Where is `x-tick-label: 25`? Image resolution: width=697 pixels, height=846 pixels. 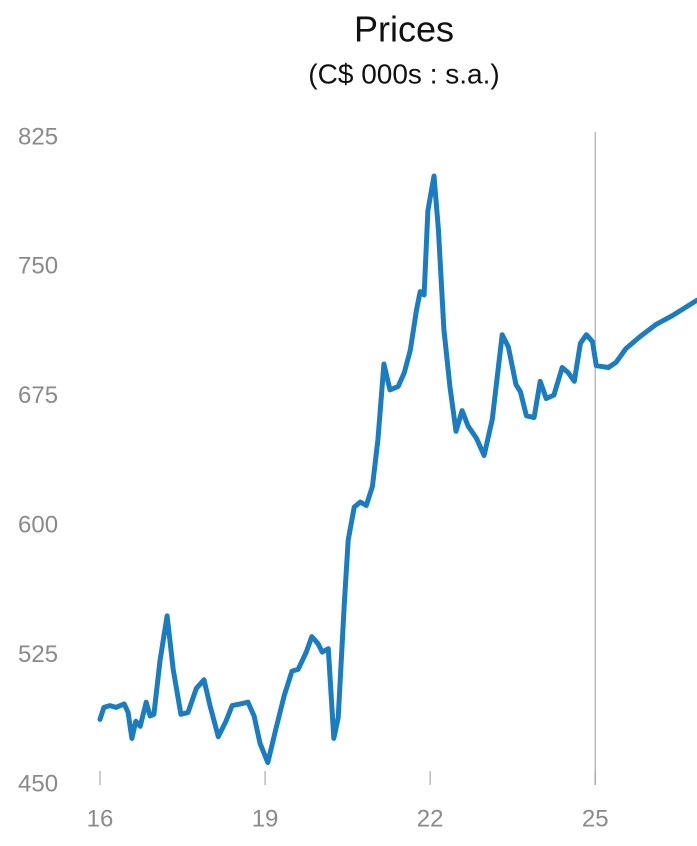 x-tick-label: 25 is located at coordinates (595, 818).